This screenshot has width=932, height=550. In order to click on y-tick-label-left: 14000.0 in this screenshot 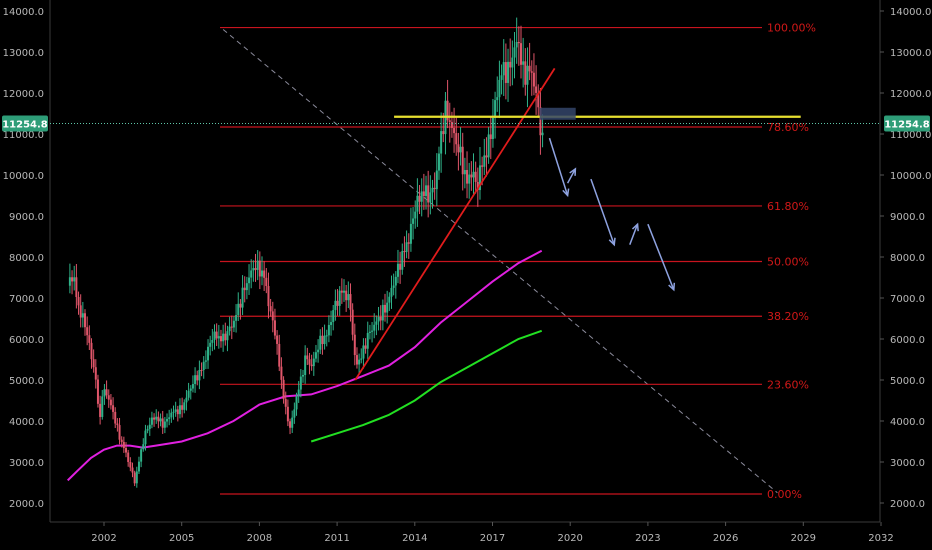, I will do `click(23, 12)`.